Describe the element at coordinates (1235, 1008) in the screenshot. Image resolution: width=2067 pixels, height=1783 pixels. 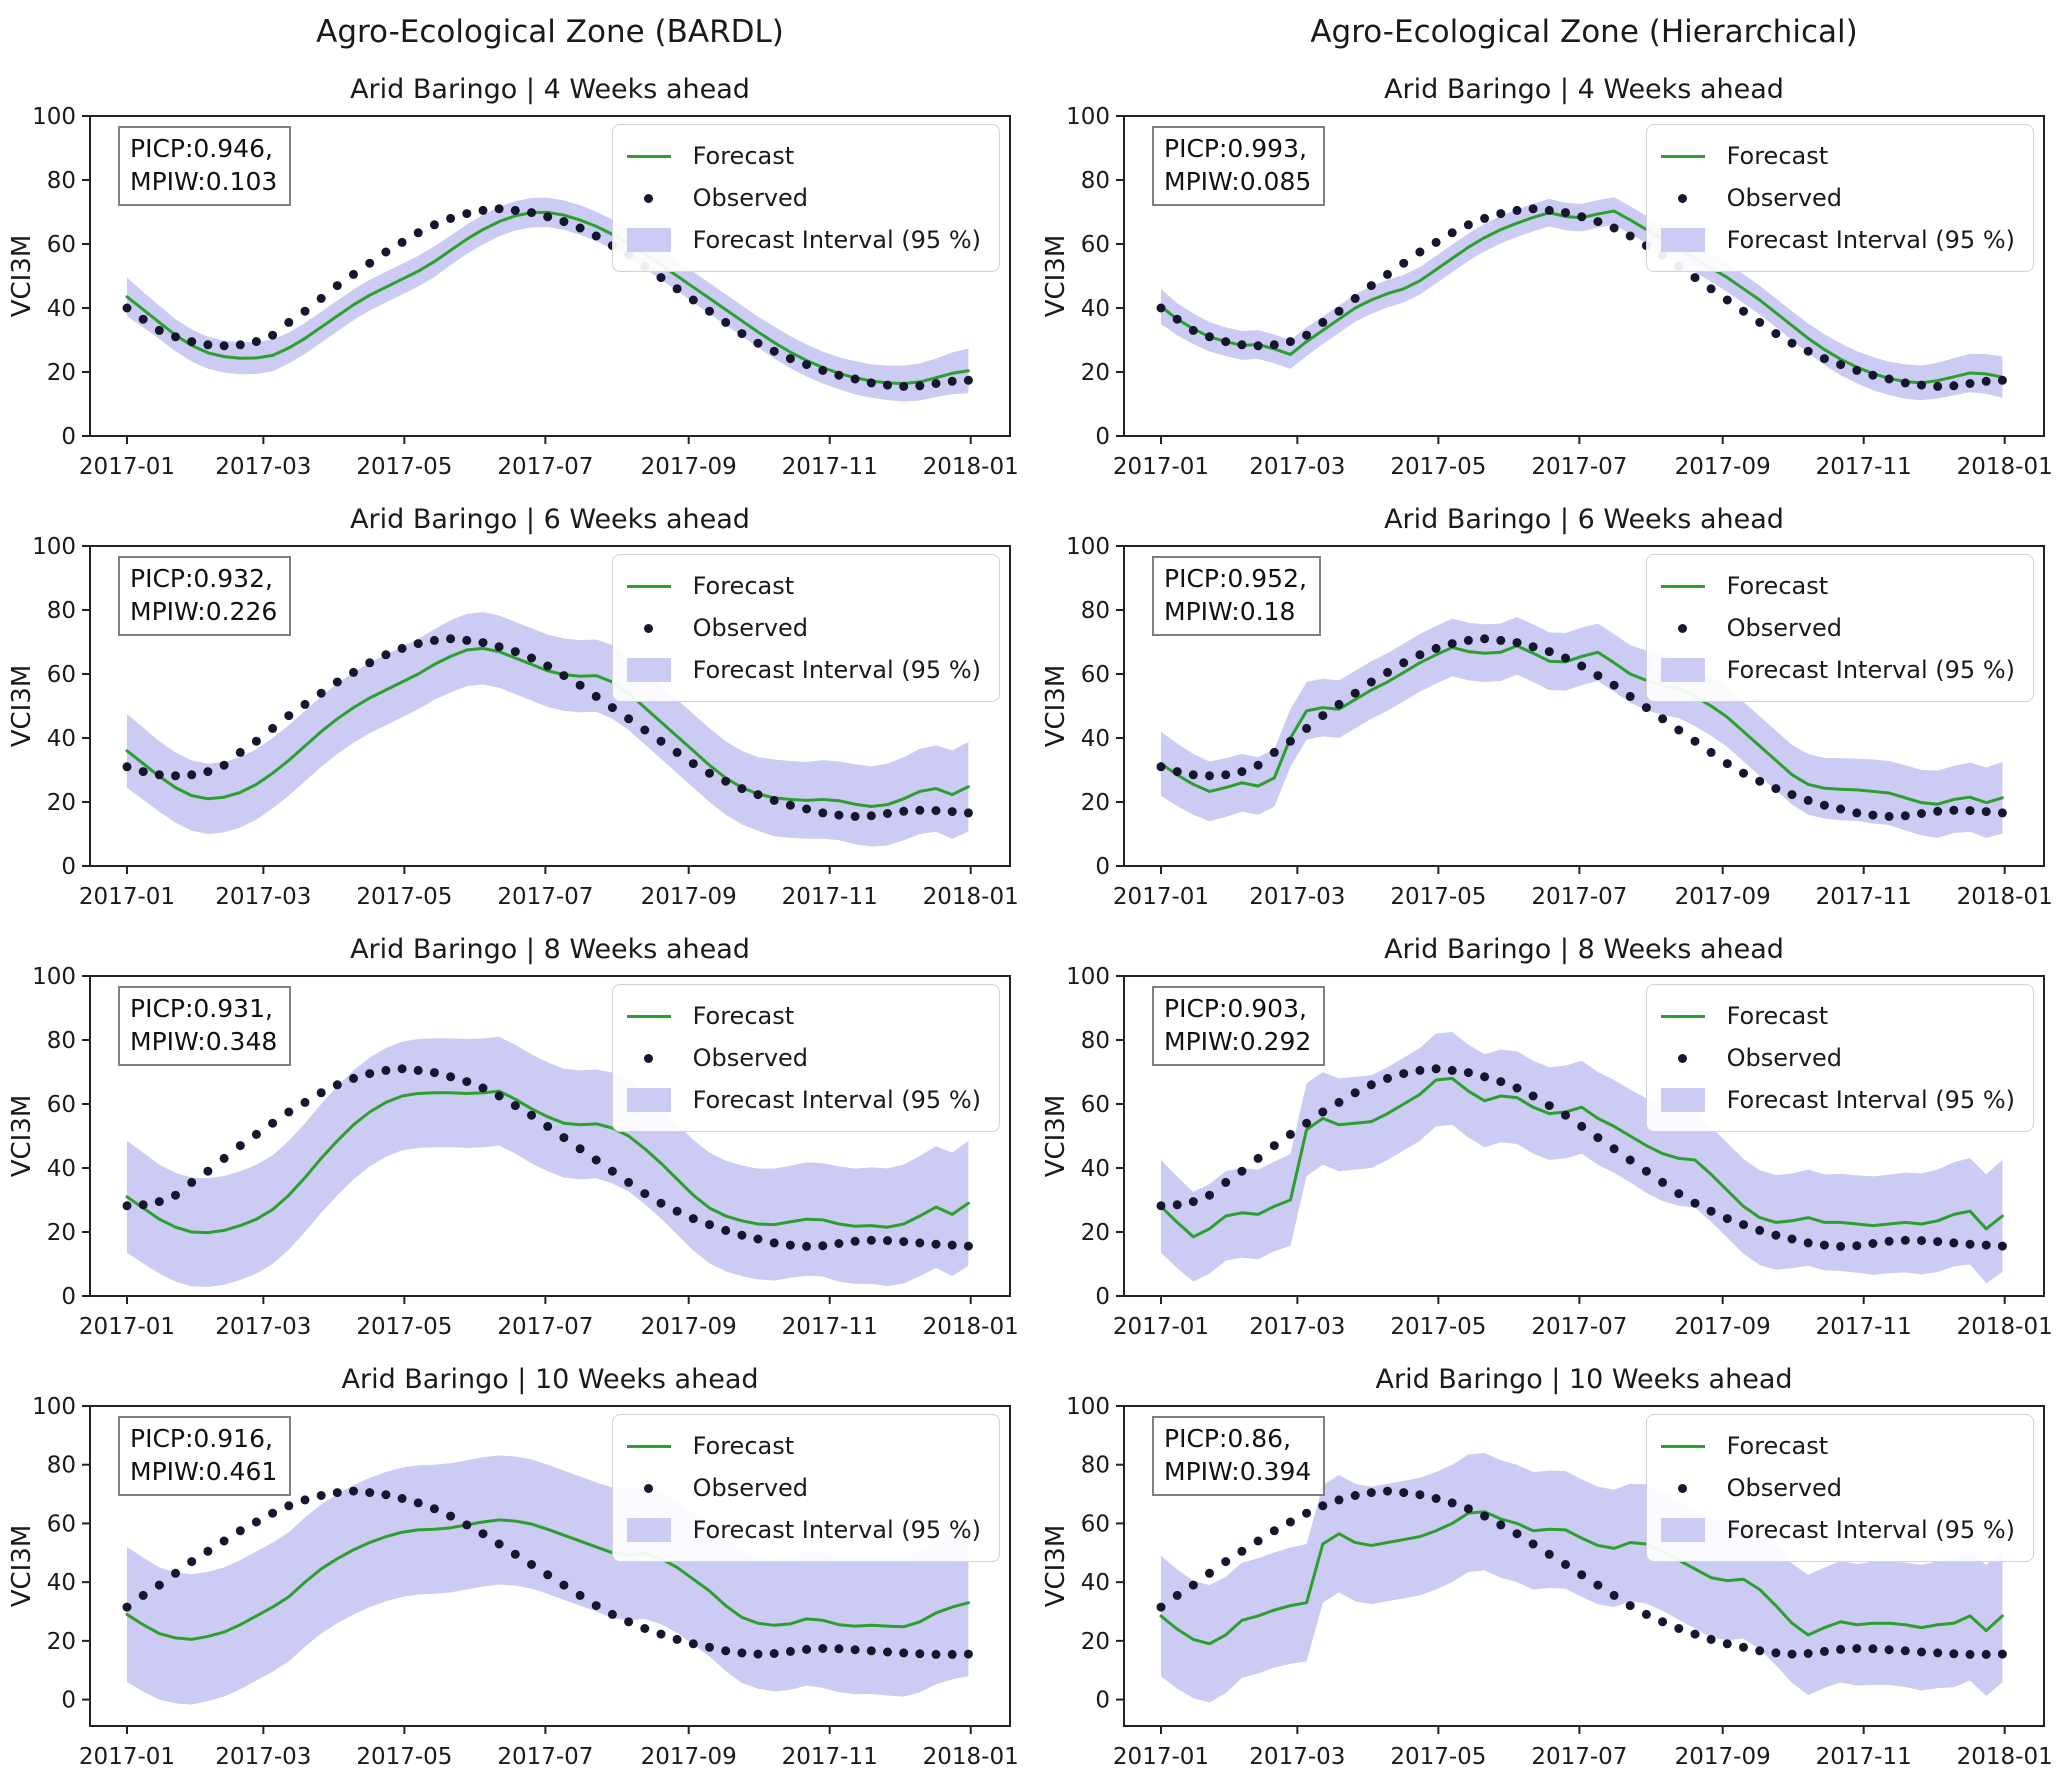
I see `stats-picp: PICP:0.903,` at that location.